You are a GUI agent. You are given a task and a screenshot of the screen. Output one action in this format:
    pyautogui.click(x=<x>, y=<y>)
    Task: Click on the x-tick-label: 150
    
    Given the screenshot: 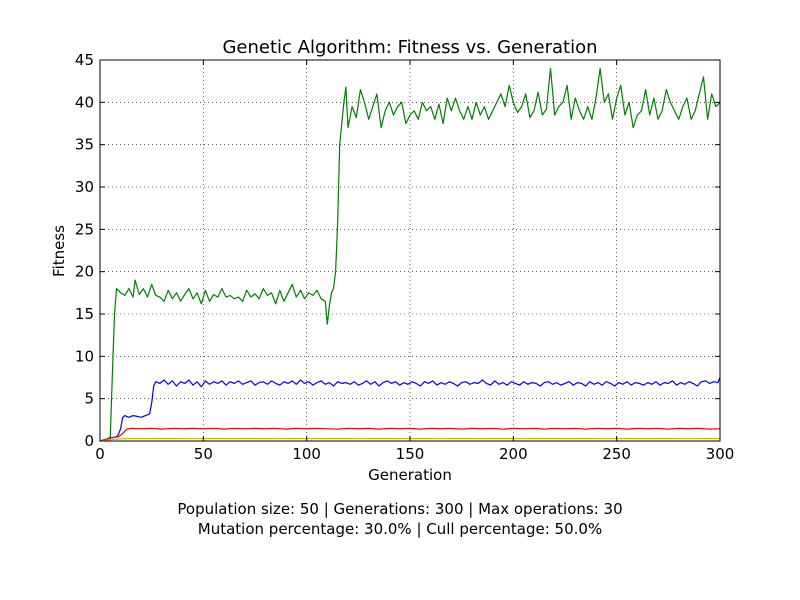 What is the action you would take?
    pyautogui.click(x=410, y=454)
    